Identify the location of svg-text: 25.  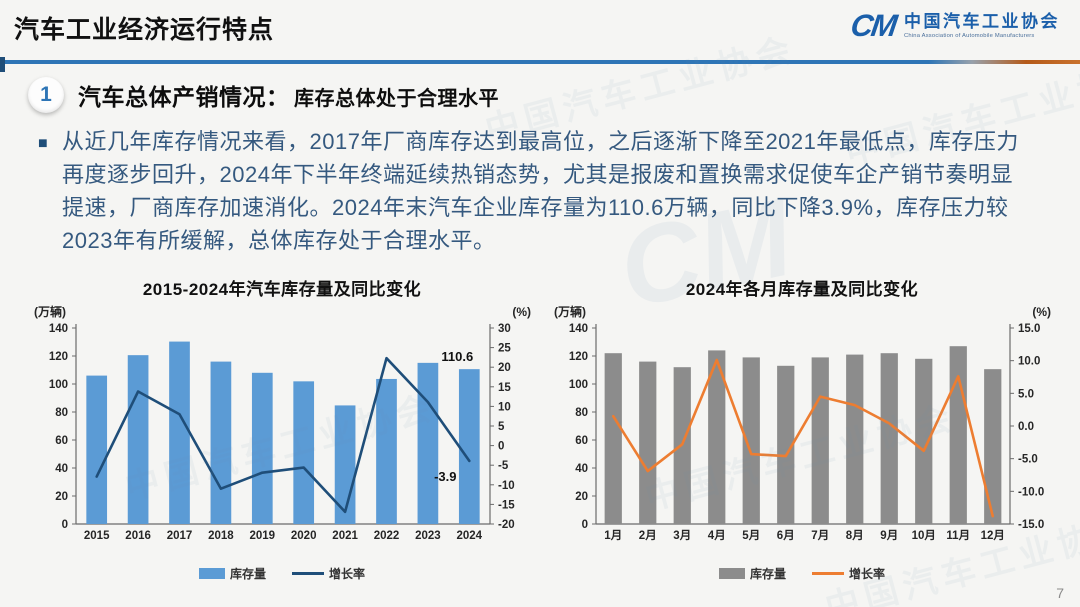
(504, 348).